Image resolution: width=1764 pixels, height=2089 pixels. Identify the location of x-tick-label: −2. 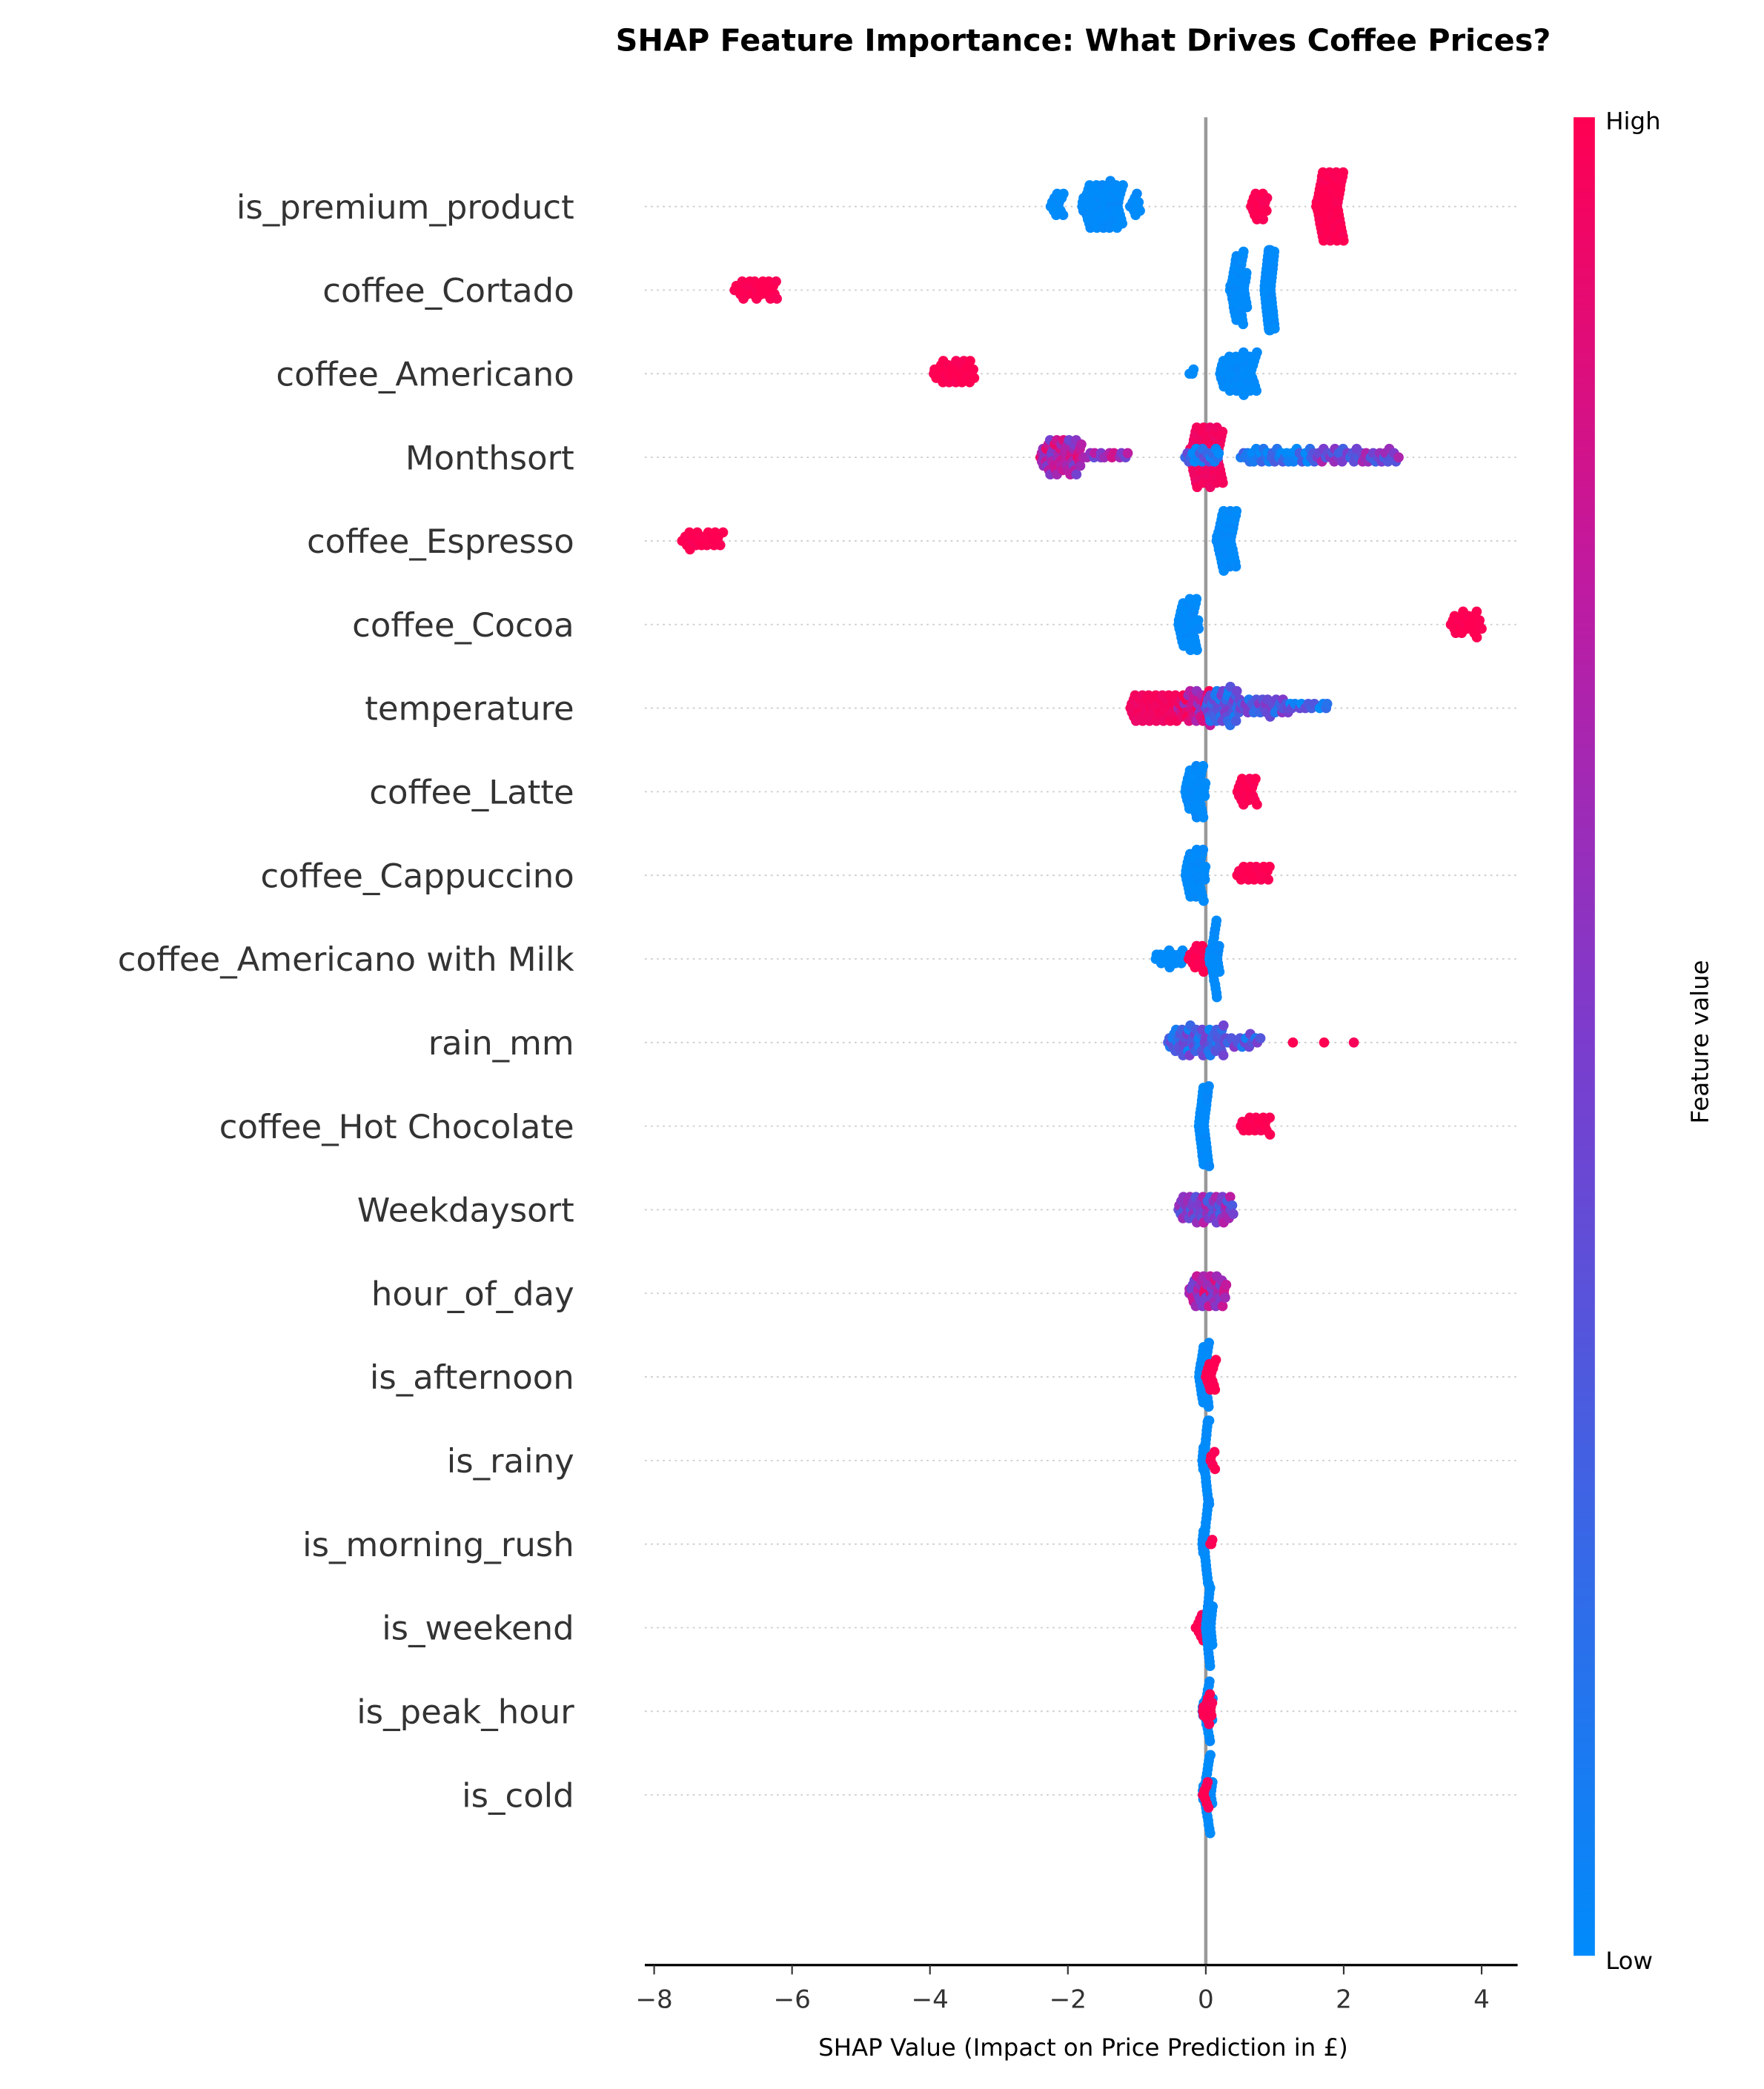
(1069, 1999).